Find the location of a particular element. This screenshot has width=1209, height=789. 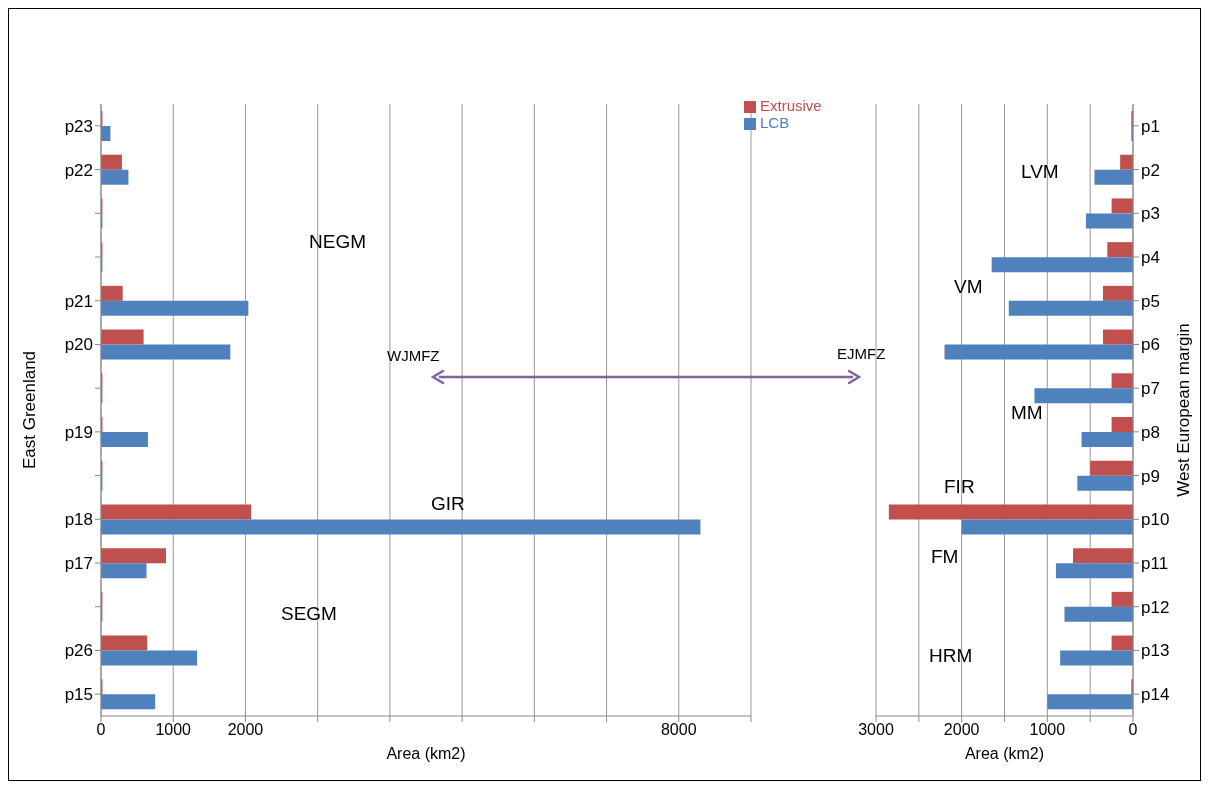

y-tick-label: p8 is located at coordinates (1150, 432).